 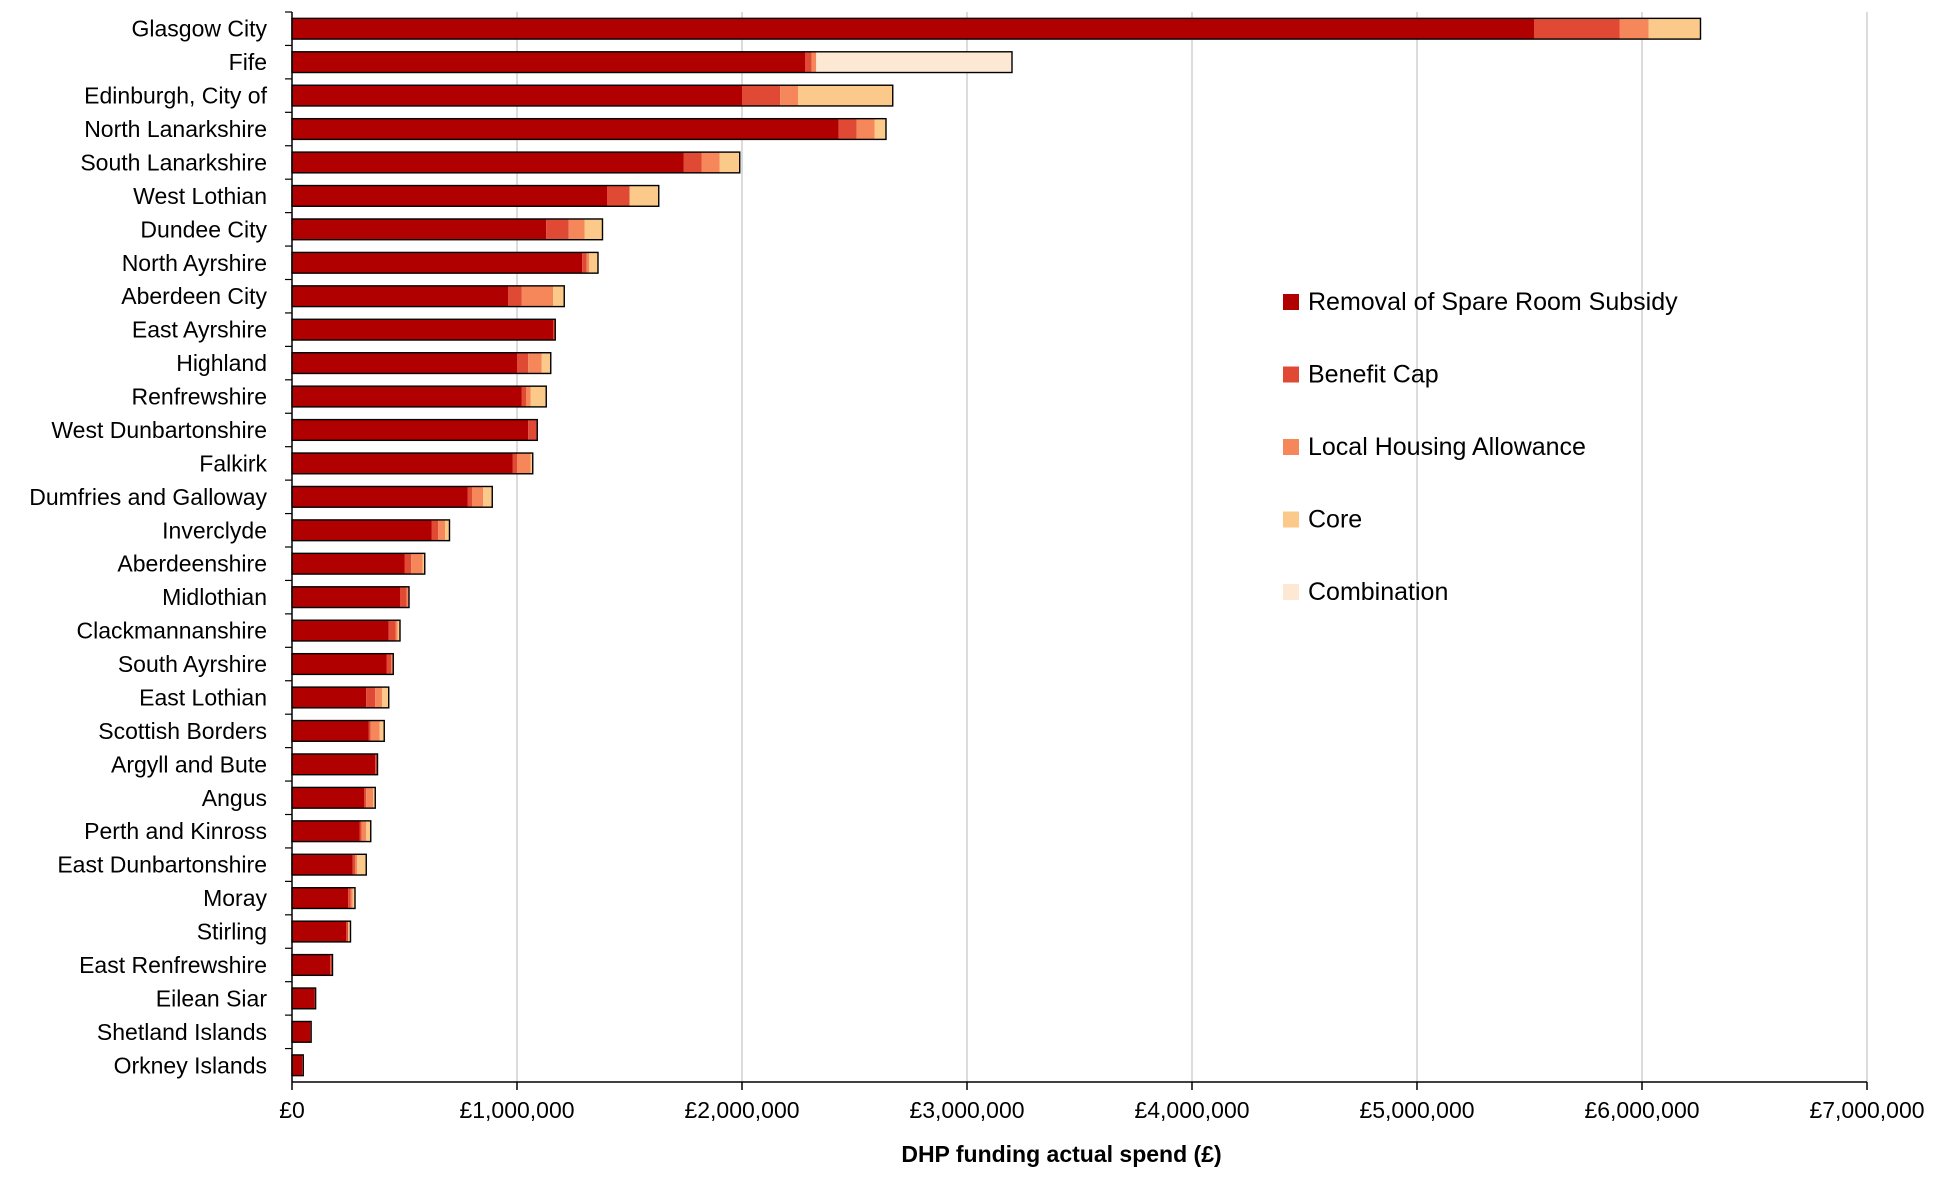 What do you see at coordinates (172, 631) in the screenshot?
I see `category-label: Clackmannanshire` at bounding box center [172, 631].